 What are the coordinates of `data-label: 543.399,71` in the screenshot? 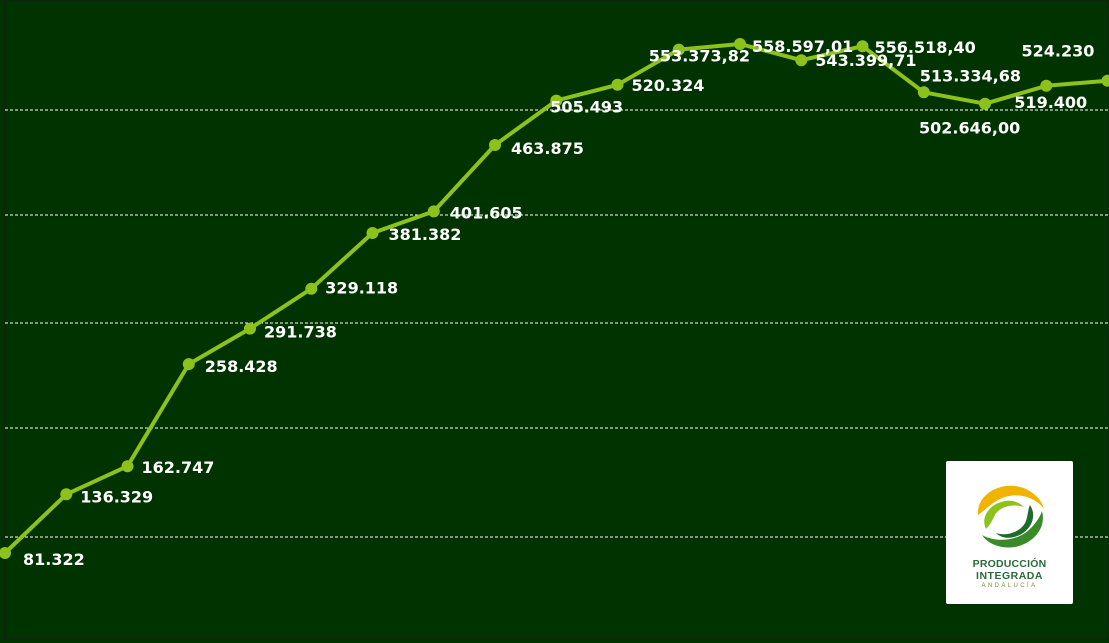 It's located at (865, 60).